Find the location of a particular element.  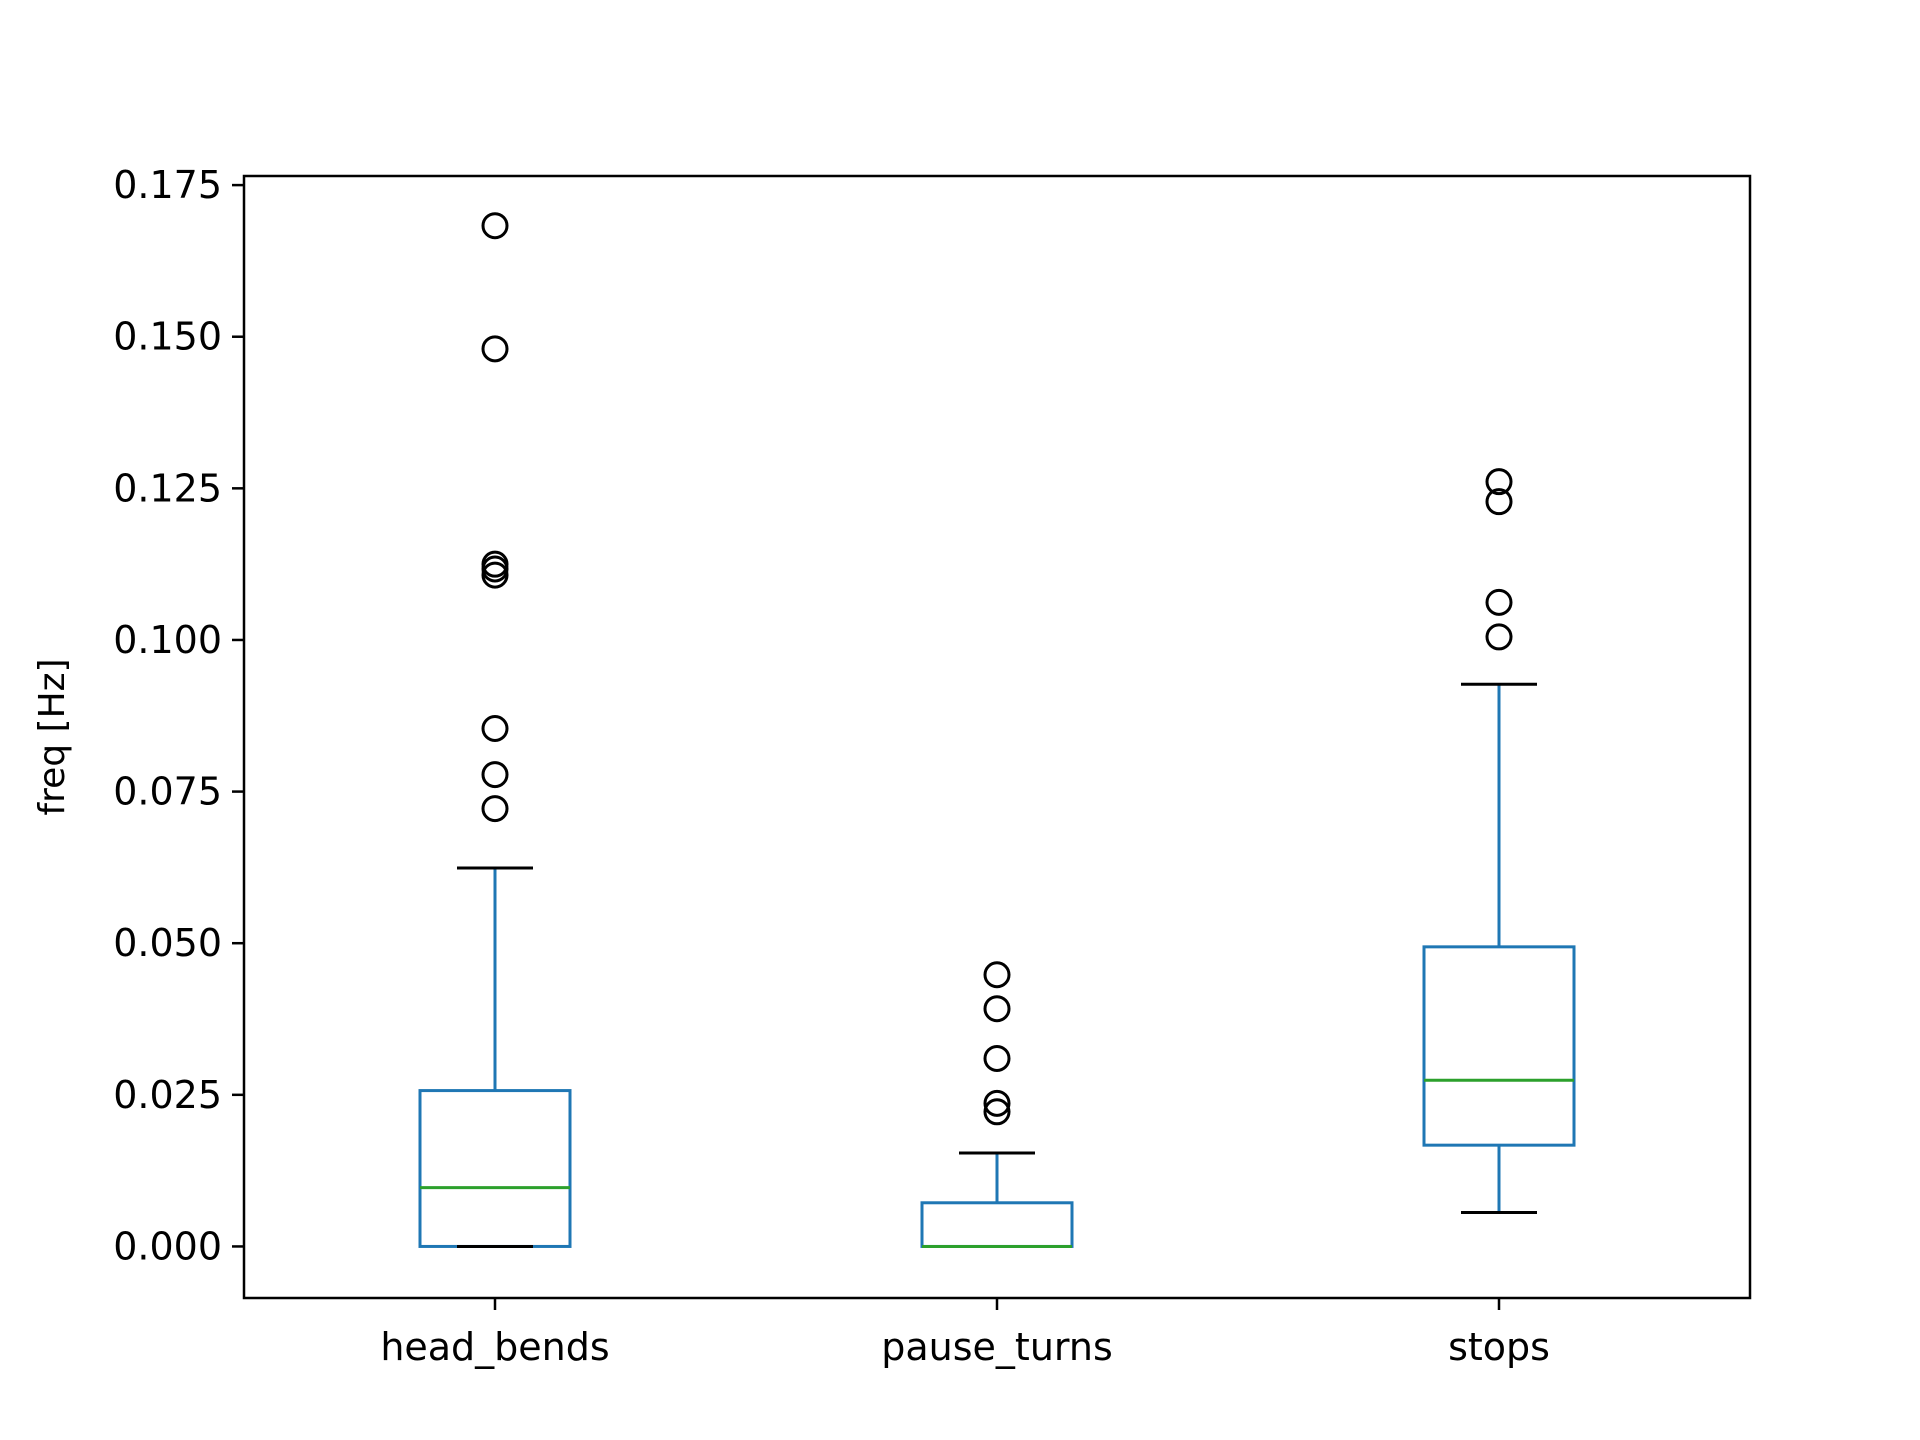

y-tick-label: 0.125 is located at coordinates (167, 488).